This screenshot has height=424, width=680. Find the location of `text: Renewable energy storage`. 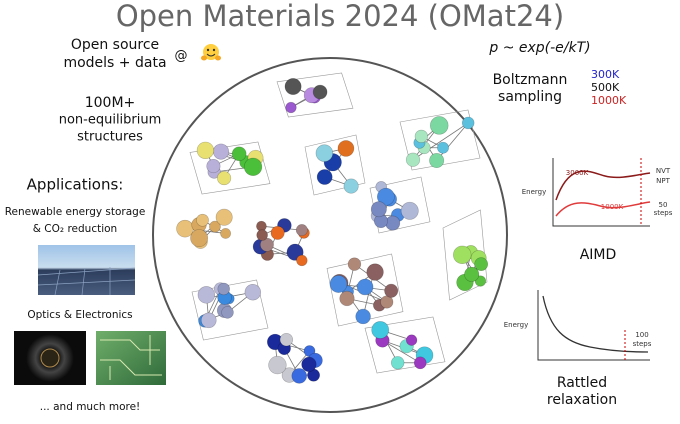

text: Renewable energy storage is located at coordinates (75, 212).